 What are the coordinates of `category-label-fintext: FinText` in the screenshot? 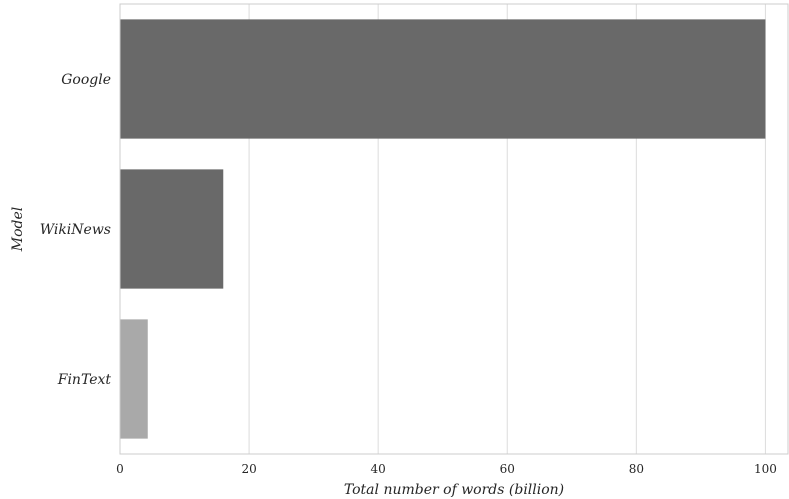 It's located at (84, 380).